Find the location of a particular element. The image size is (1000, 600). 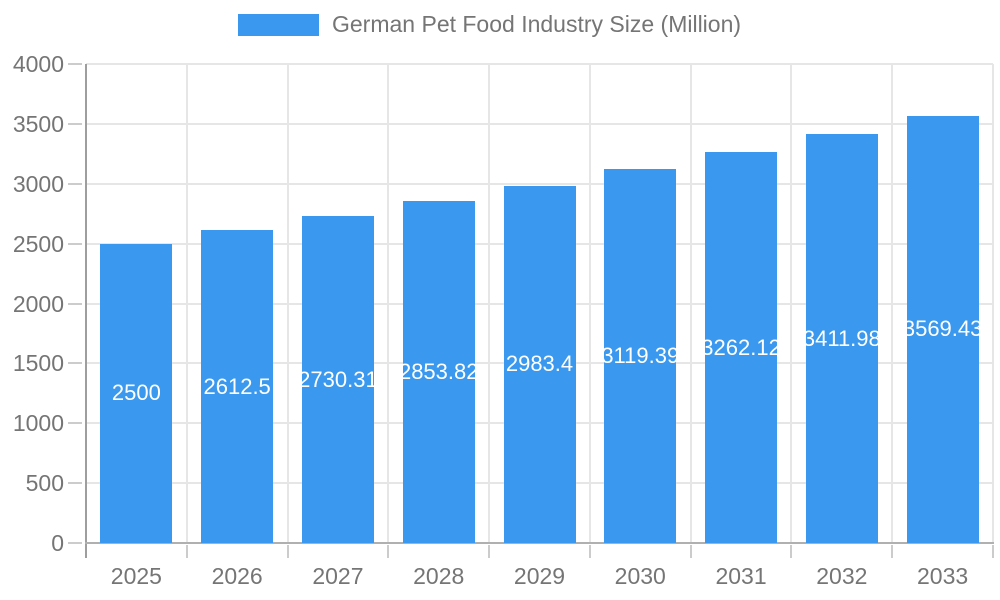

y-axis-tick-label: 3500 is located at coordinates (38, 123).